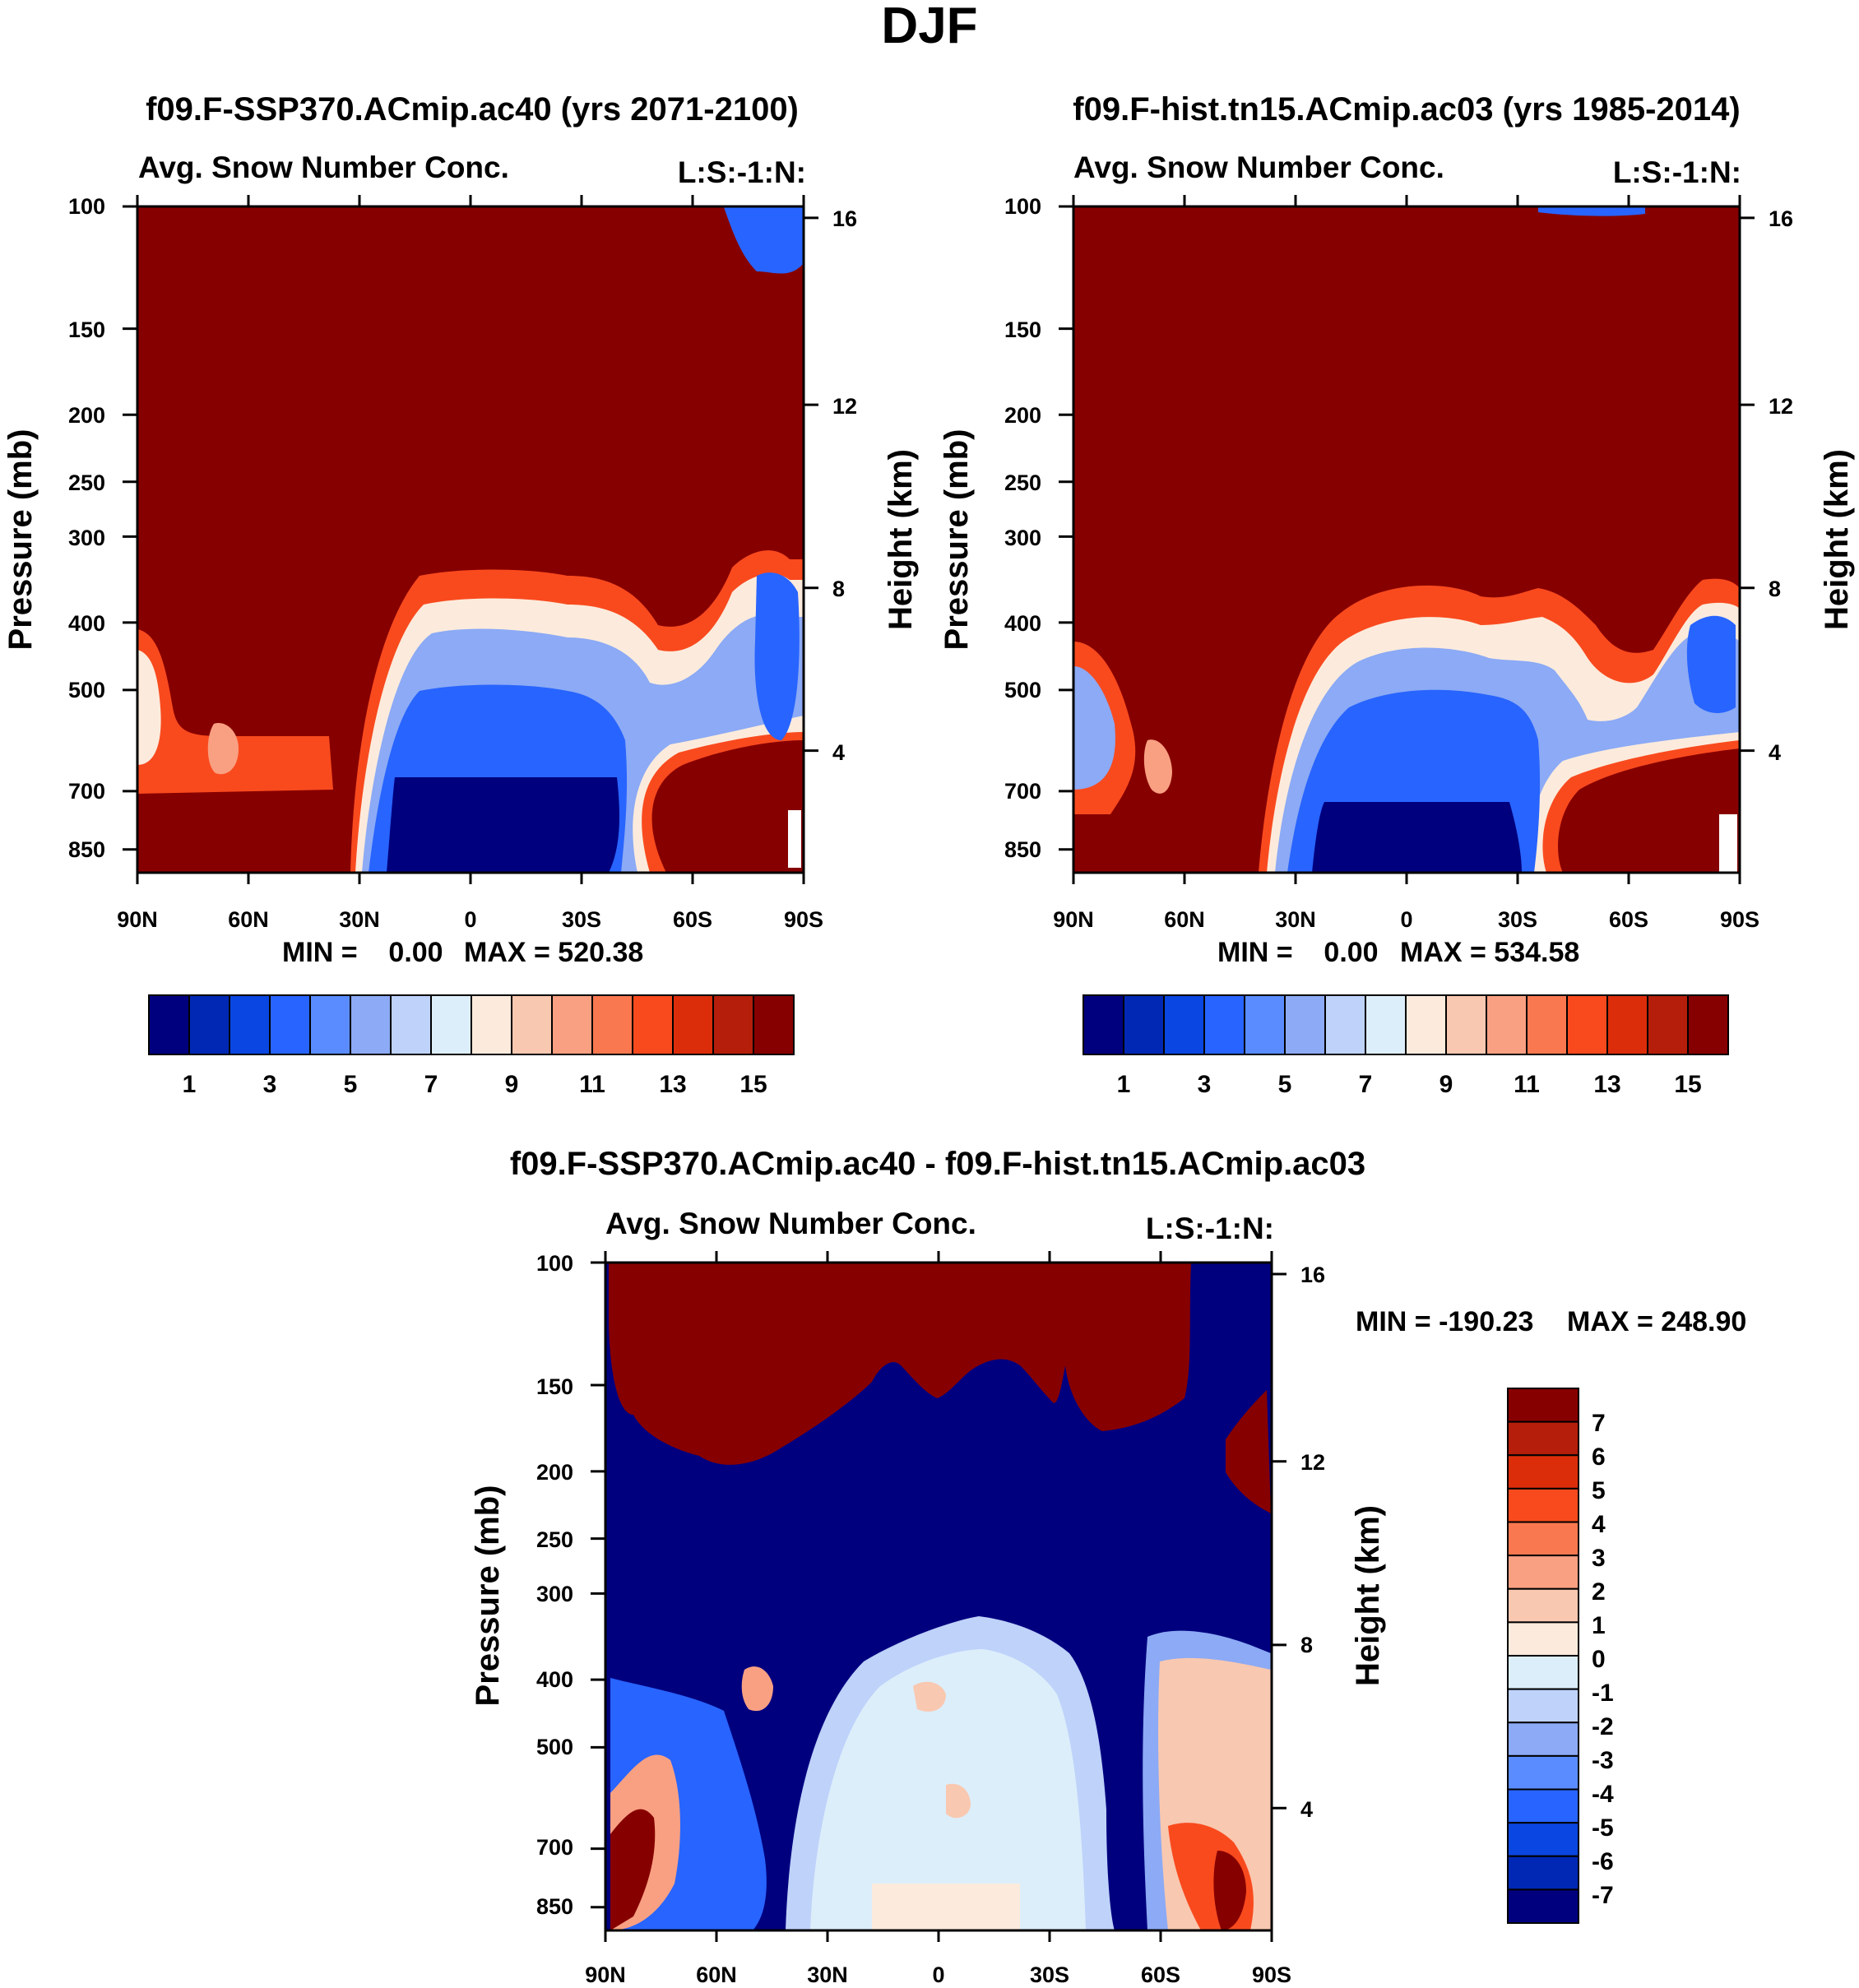  Describe the element at coordinates (1298, 953) in the screenshot. I see `min-label: MIN = 0.00` at that location.